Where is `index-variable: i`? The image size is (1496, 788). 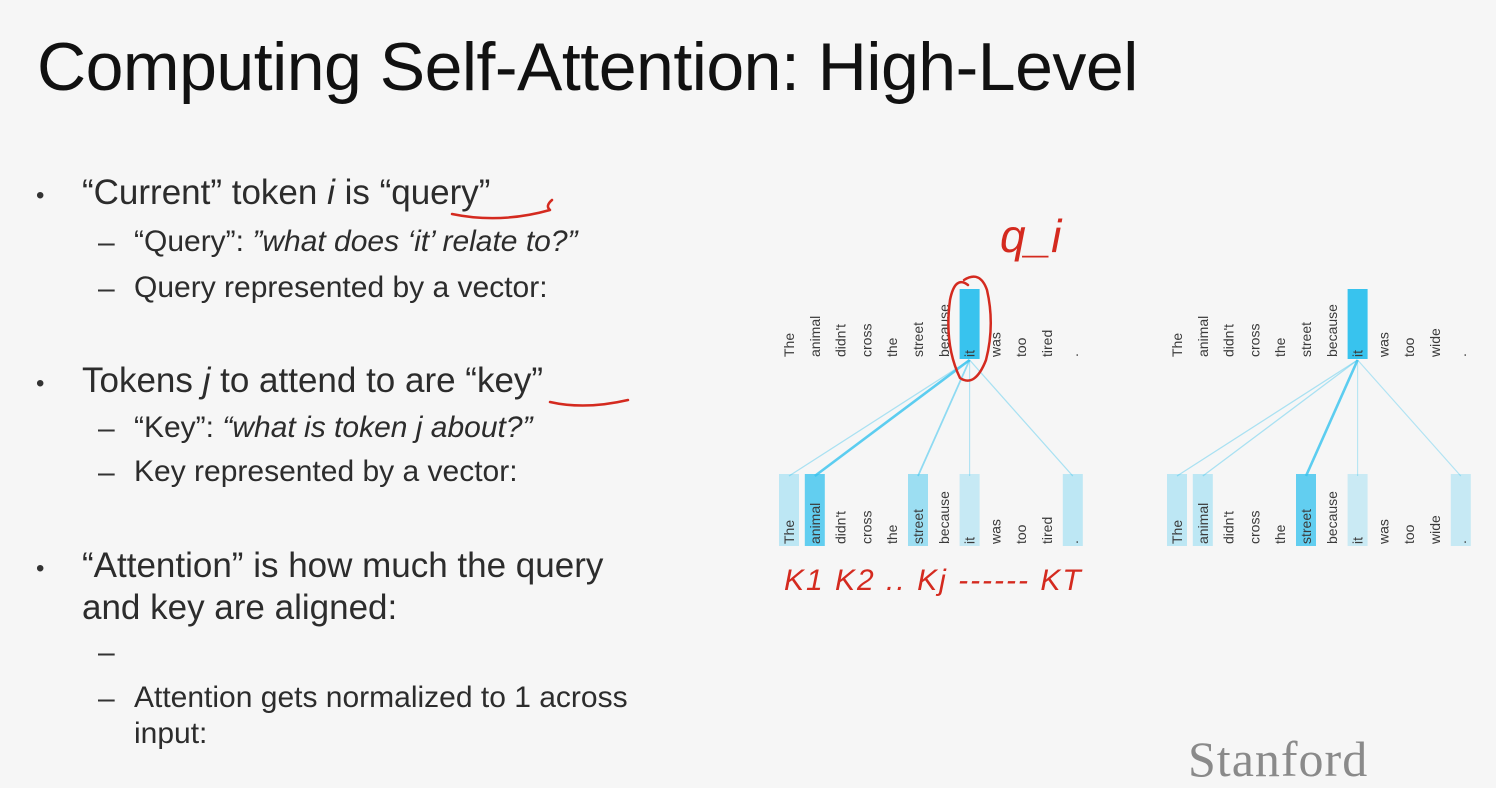
index-variable: i is located at coordinates (331, 192).